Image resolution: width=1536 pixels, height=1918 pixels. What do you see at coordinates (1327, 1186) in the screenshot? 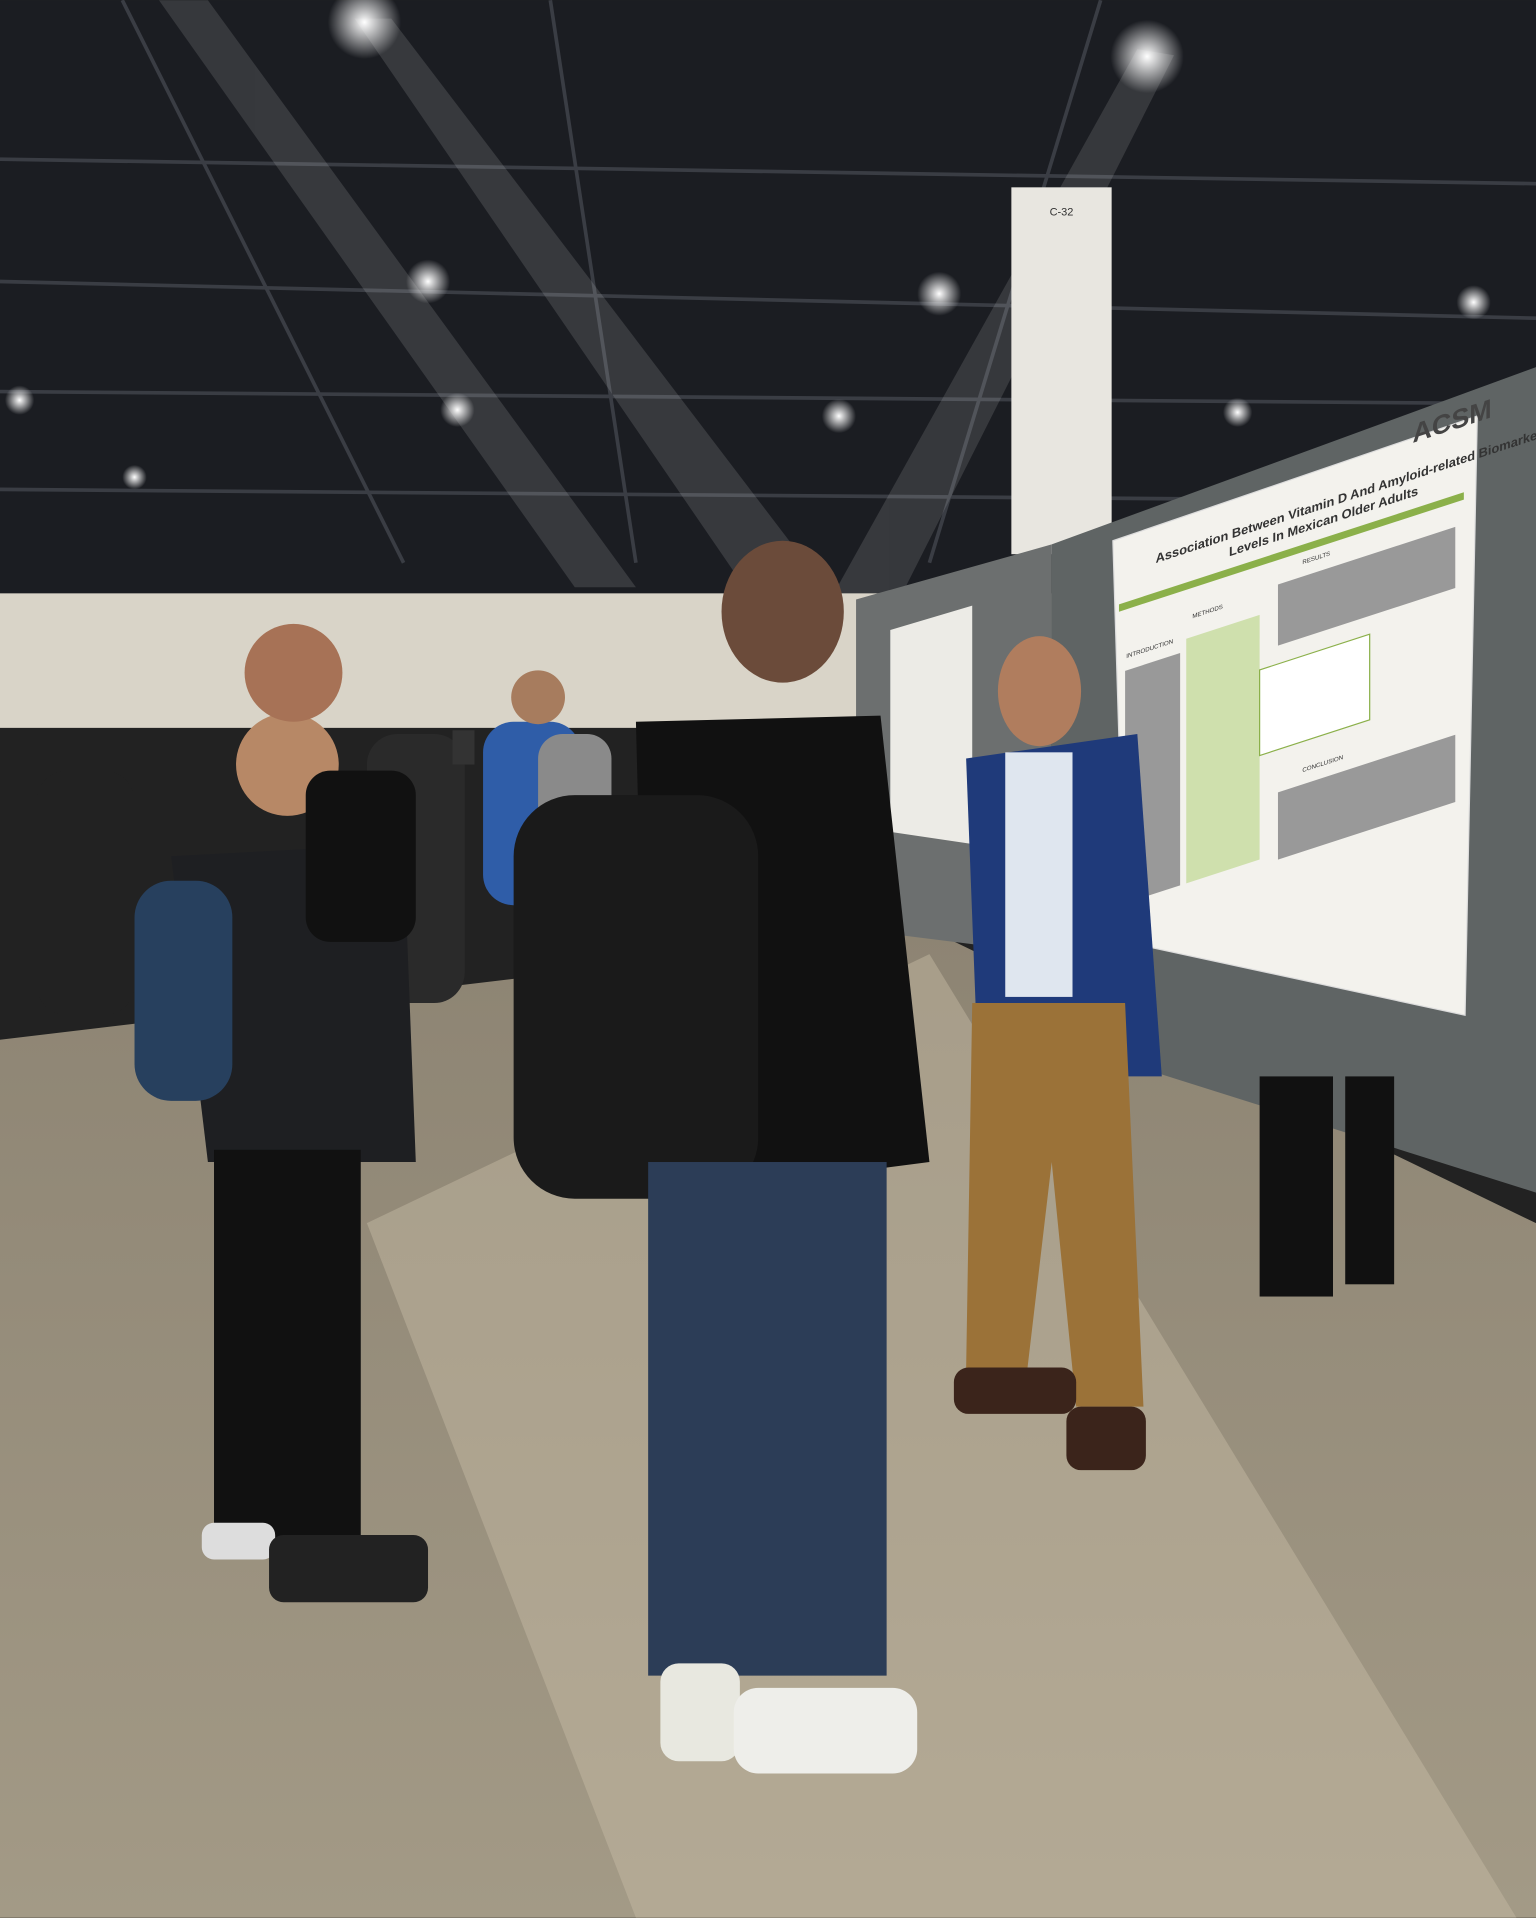
I see `person-partial` at bounding box center [1327, 1186].